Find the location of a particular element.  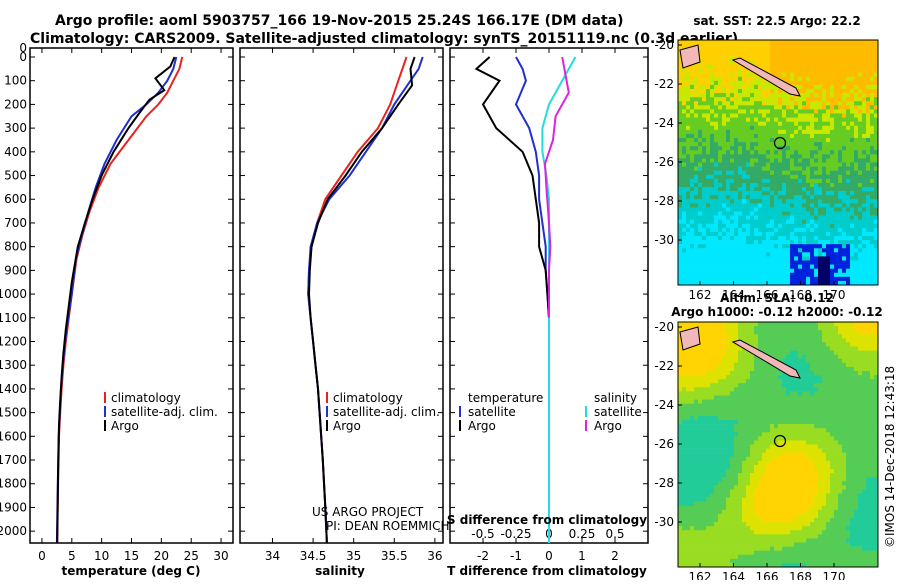

temp-climatology-line is located at coordinates (119, 300).